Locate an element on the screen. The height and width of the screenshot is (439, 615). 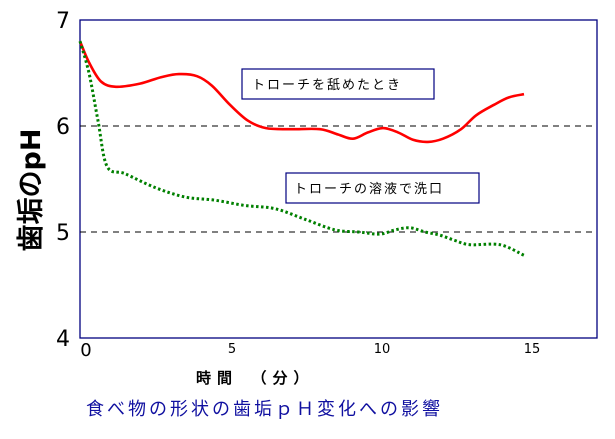
annotation-rinse-text: トローチの溶液で洗口 is located at coordinates (369, 189).